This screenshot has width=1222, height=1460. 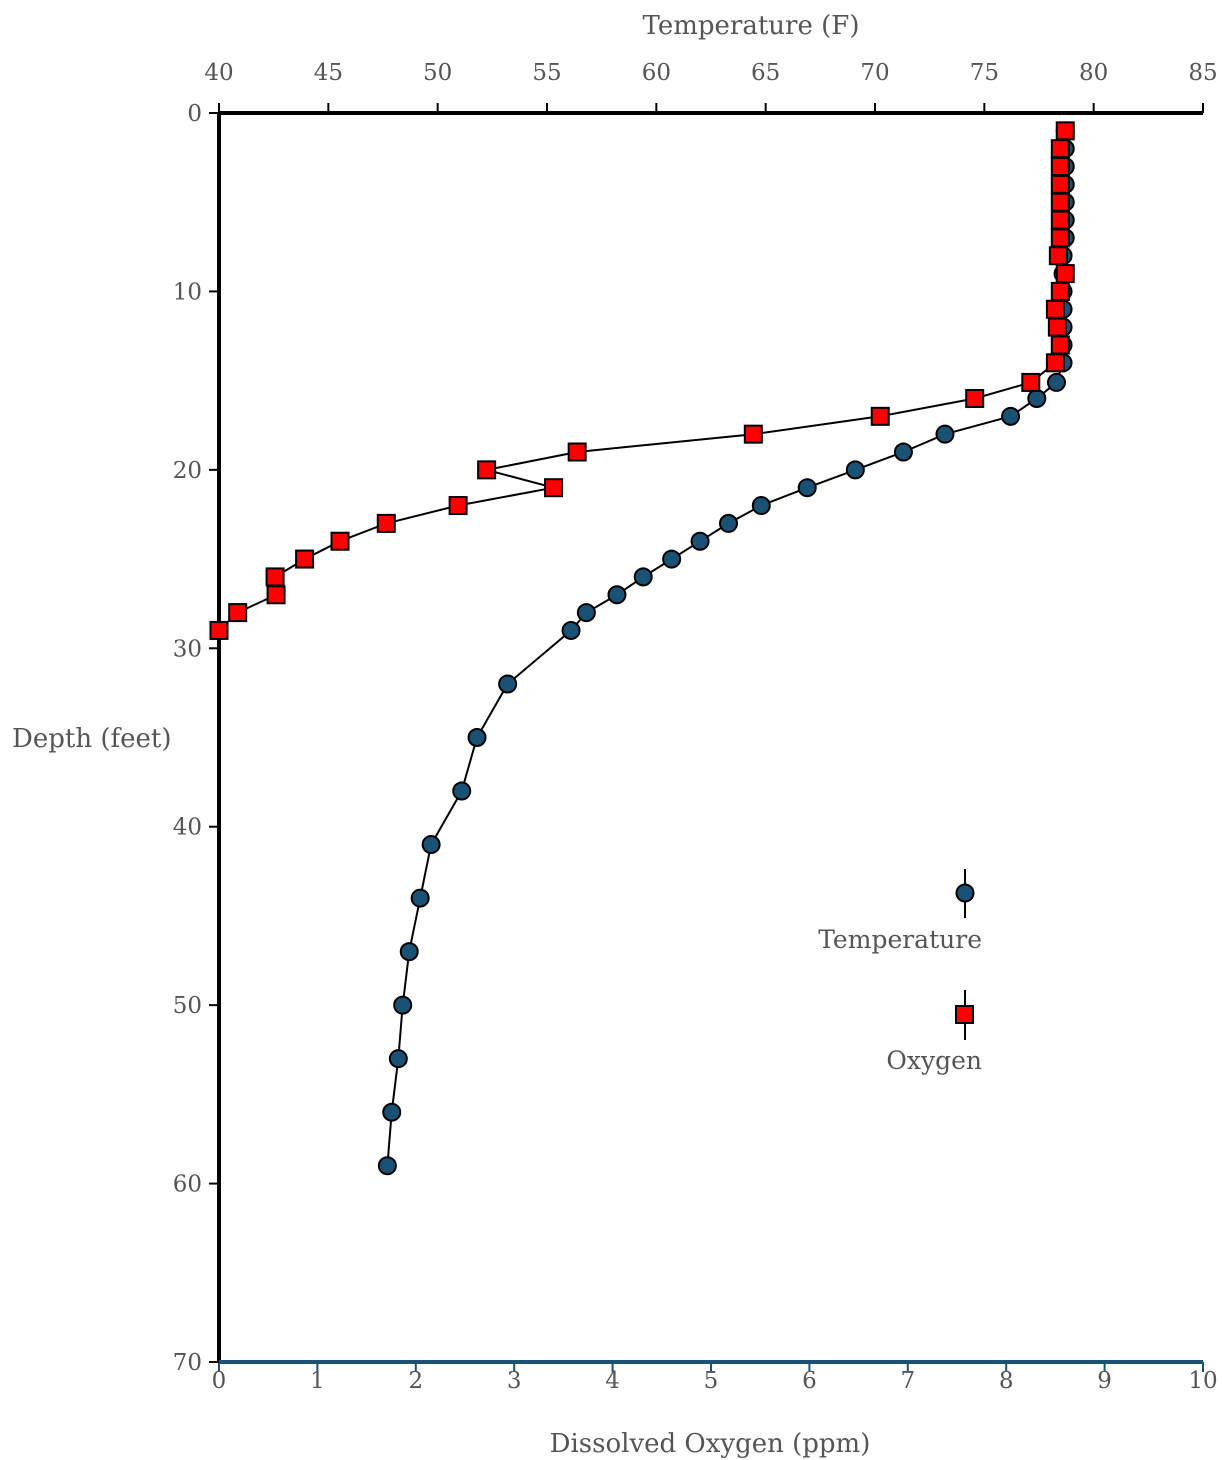 What do you see at coordinates (187, 1363) in the screenshot?
I see `y-axis-tick-label: 70` at bounding box center [187, 1363].